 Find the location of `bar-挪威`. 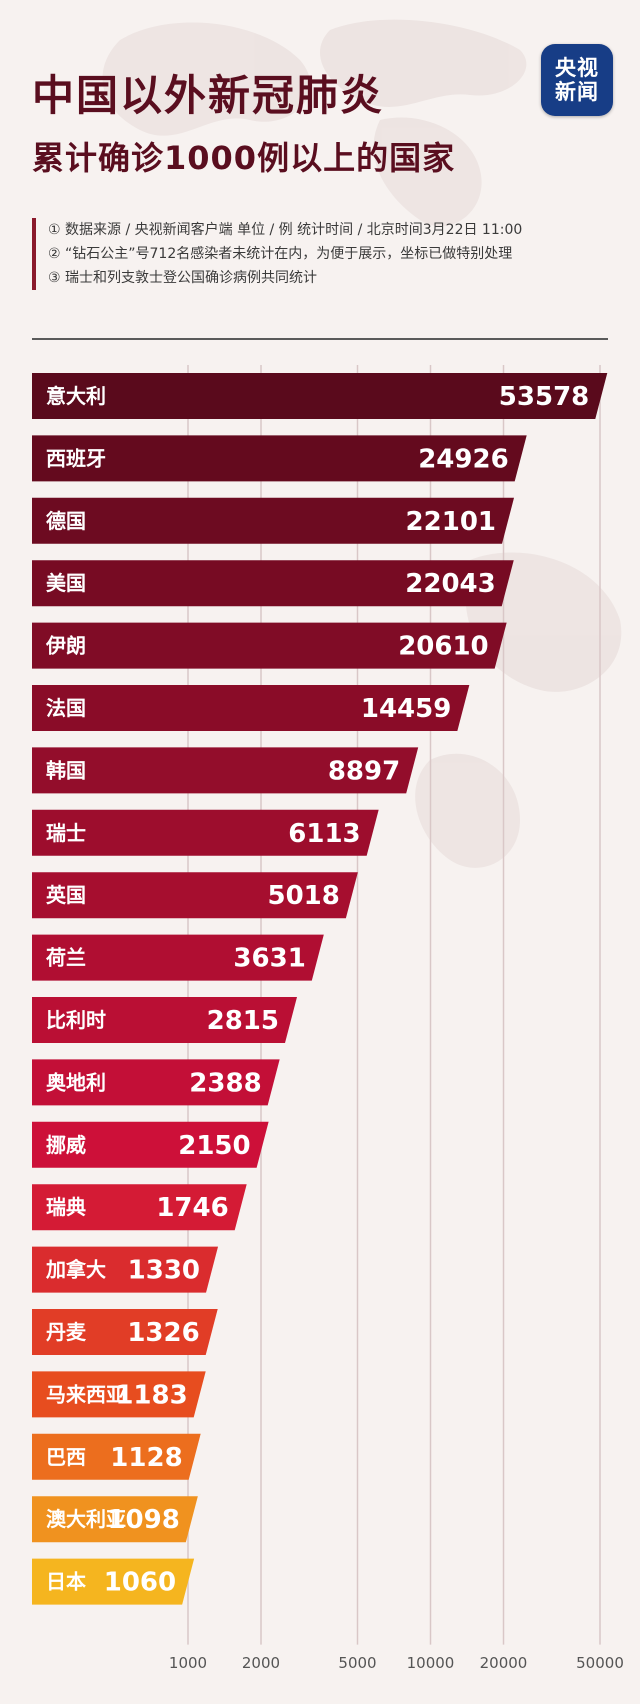

bar-挪威 is located at coordinates (150, 1144).